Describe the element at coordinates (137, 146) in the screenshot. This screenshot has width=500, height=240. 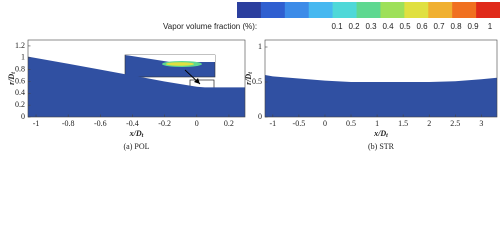
I see `caption: (a) POL` at that location.